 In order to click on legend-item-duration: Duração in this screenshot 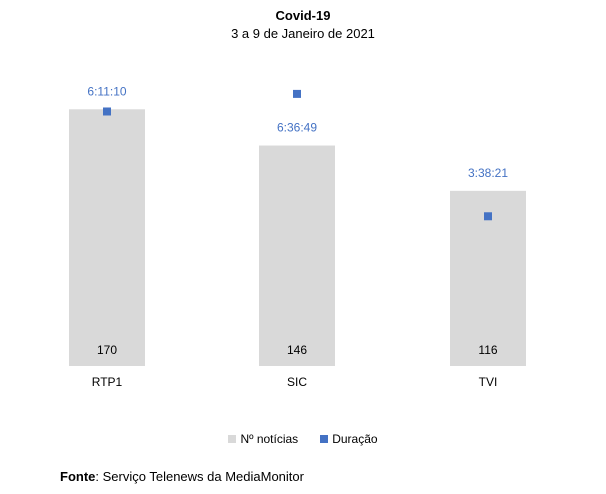, I will do `click(349, 439)`.